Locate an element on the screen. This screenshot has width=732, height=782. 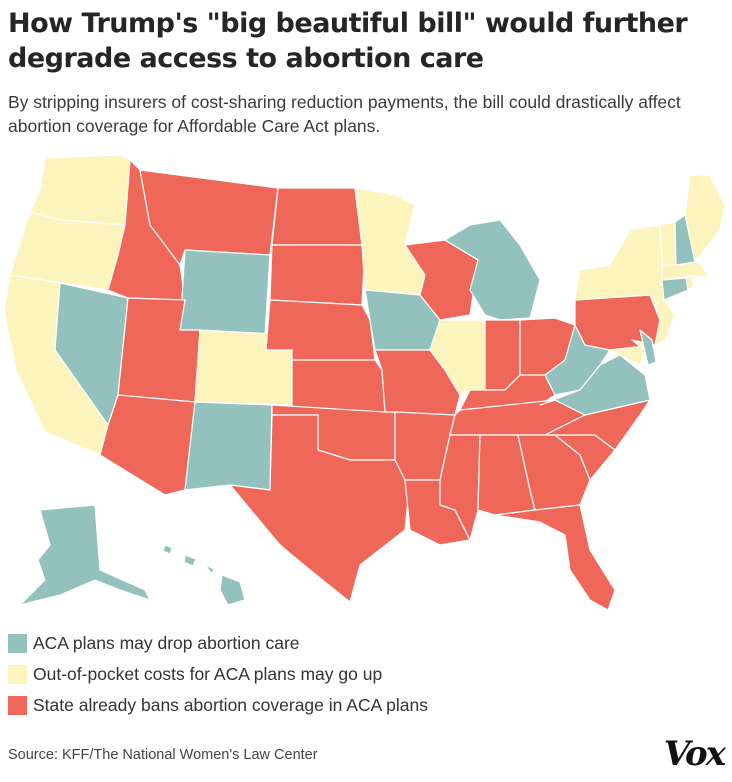
state-RI is located at coordinates (690, 283).